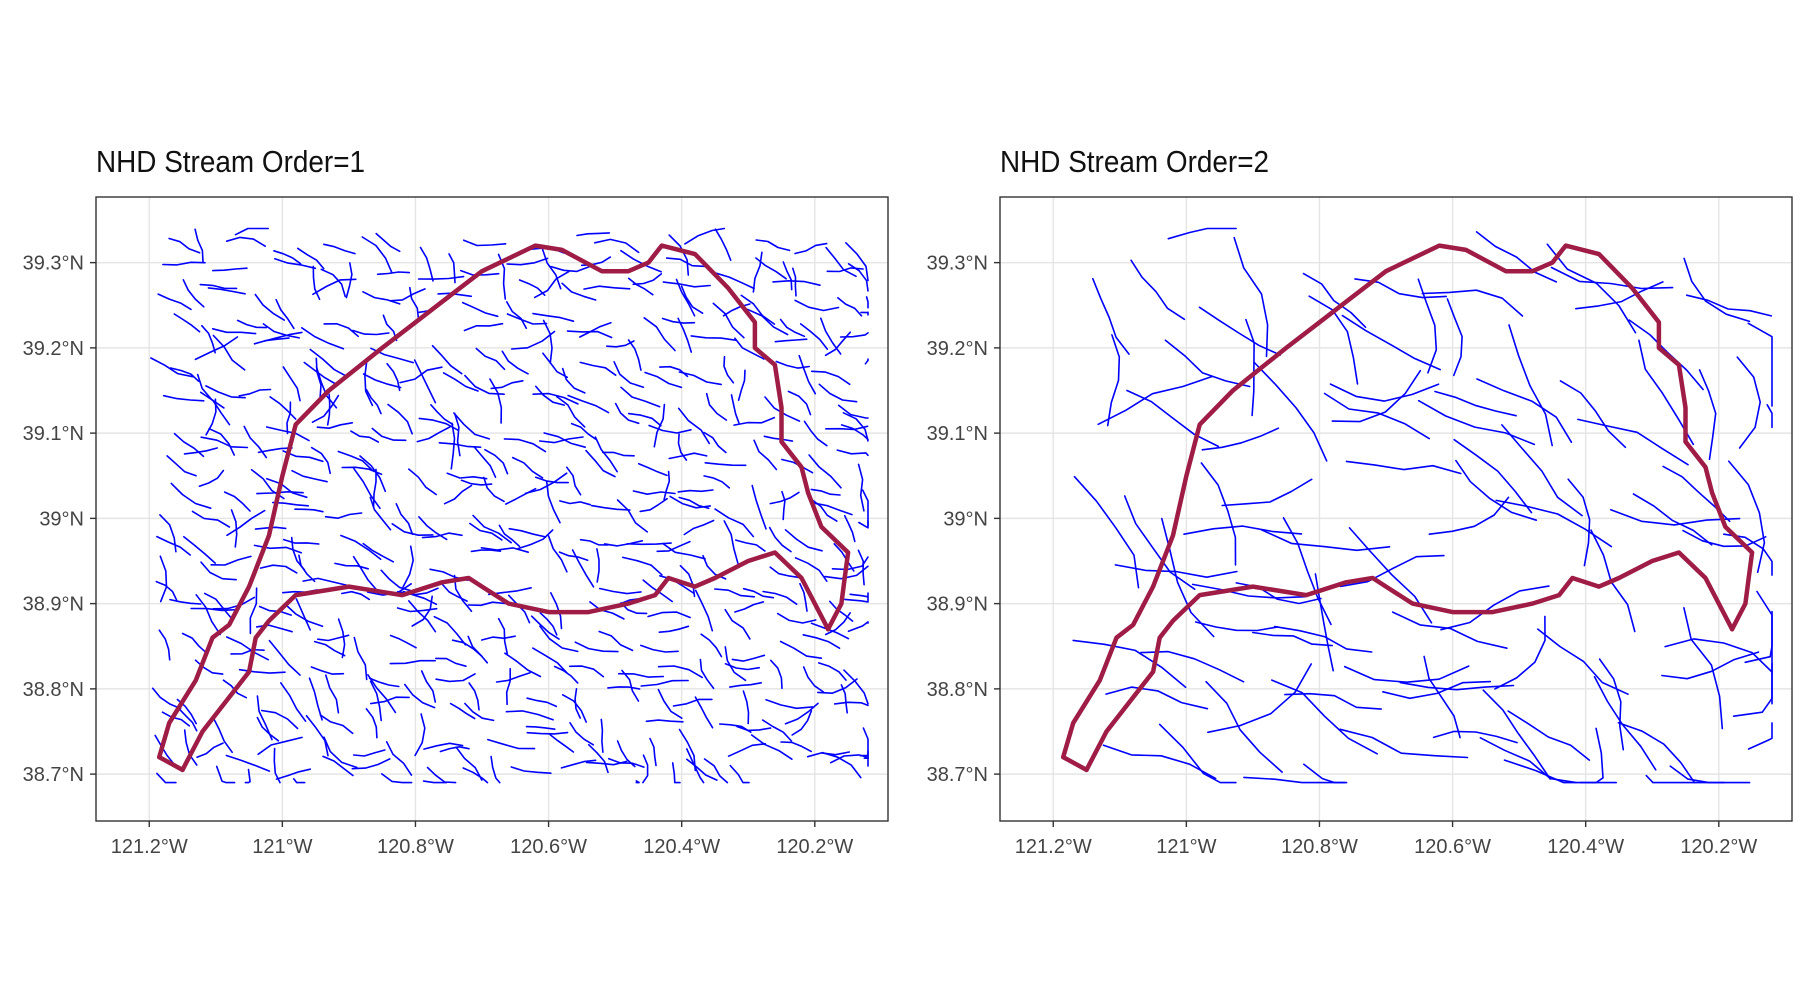 This screenshot has height=1000, width=1800. What do you see at coordinates (53, 775) in the screenshot?
I see `y-tick-label: 38.7°N` at bounding box center [53, 775].